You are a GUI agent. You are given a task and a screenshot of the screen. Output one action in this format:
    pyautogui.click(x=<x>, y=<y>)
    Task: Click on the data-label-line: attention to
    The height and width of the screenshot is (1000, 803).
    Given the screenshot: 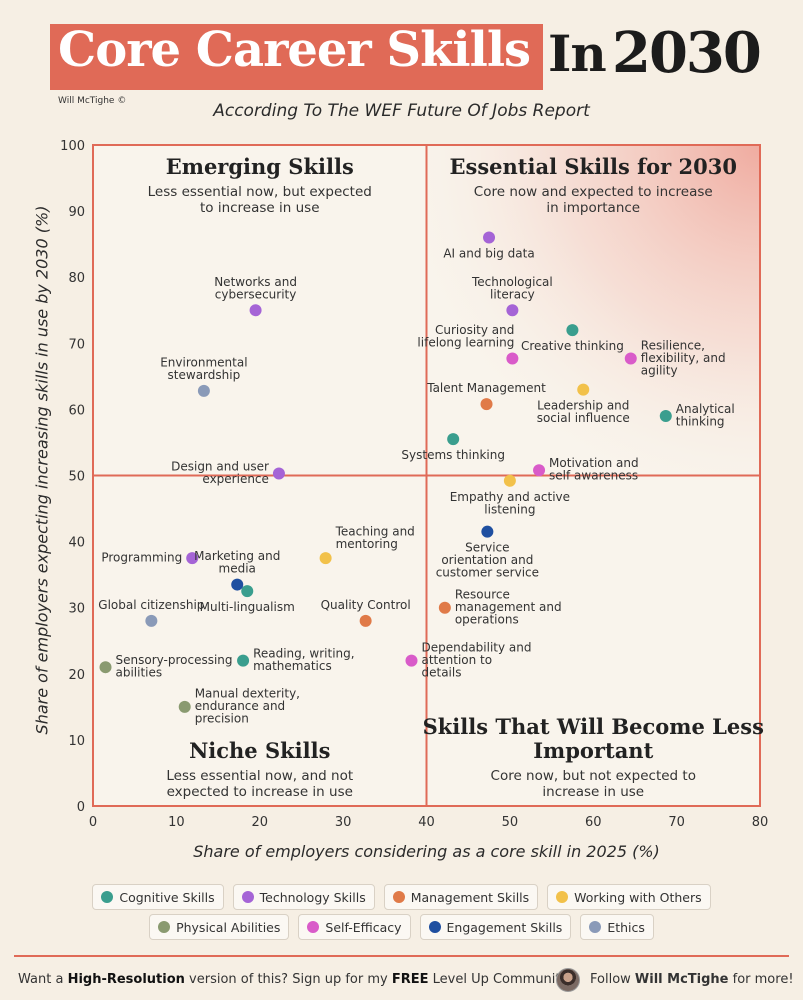 What is the action you would take?
    pyautogui.click(x=456, y=660)
    